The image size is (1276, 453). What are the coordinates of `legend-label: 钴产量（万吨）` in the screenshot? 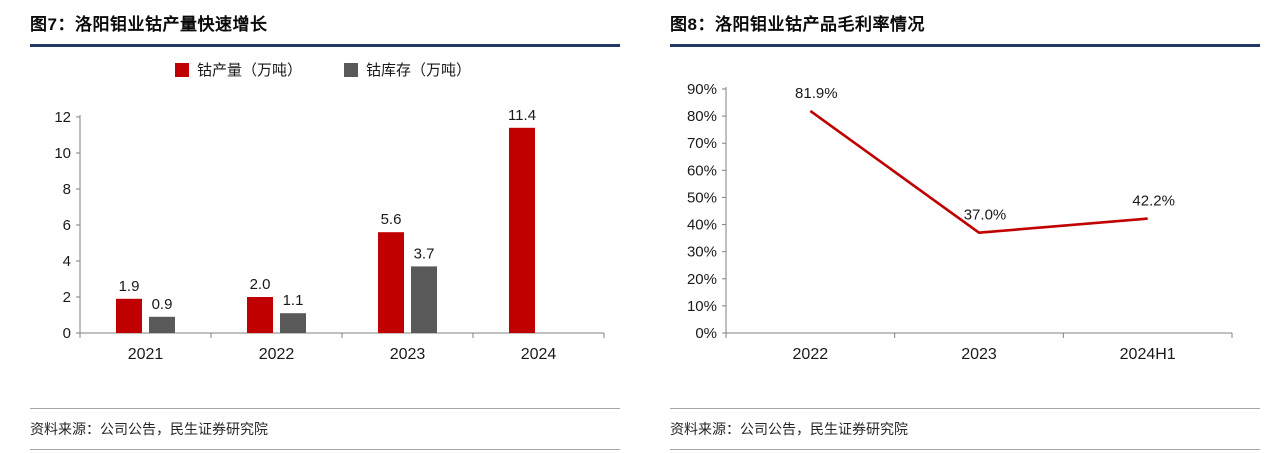 It's located at (249, 70).